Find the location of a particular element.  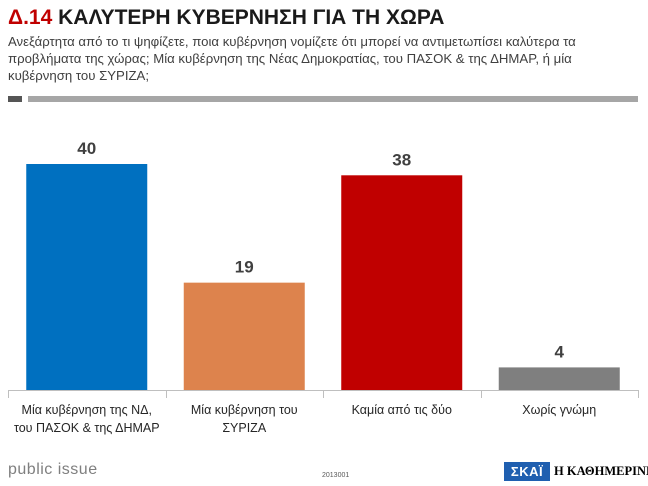

brand-label: public issue is located at coordinates (53, 469).